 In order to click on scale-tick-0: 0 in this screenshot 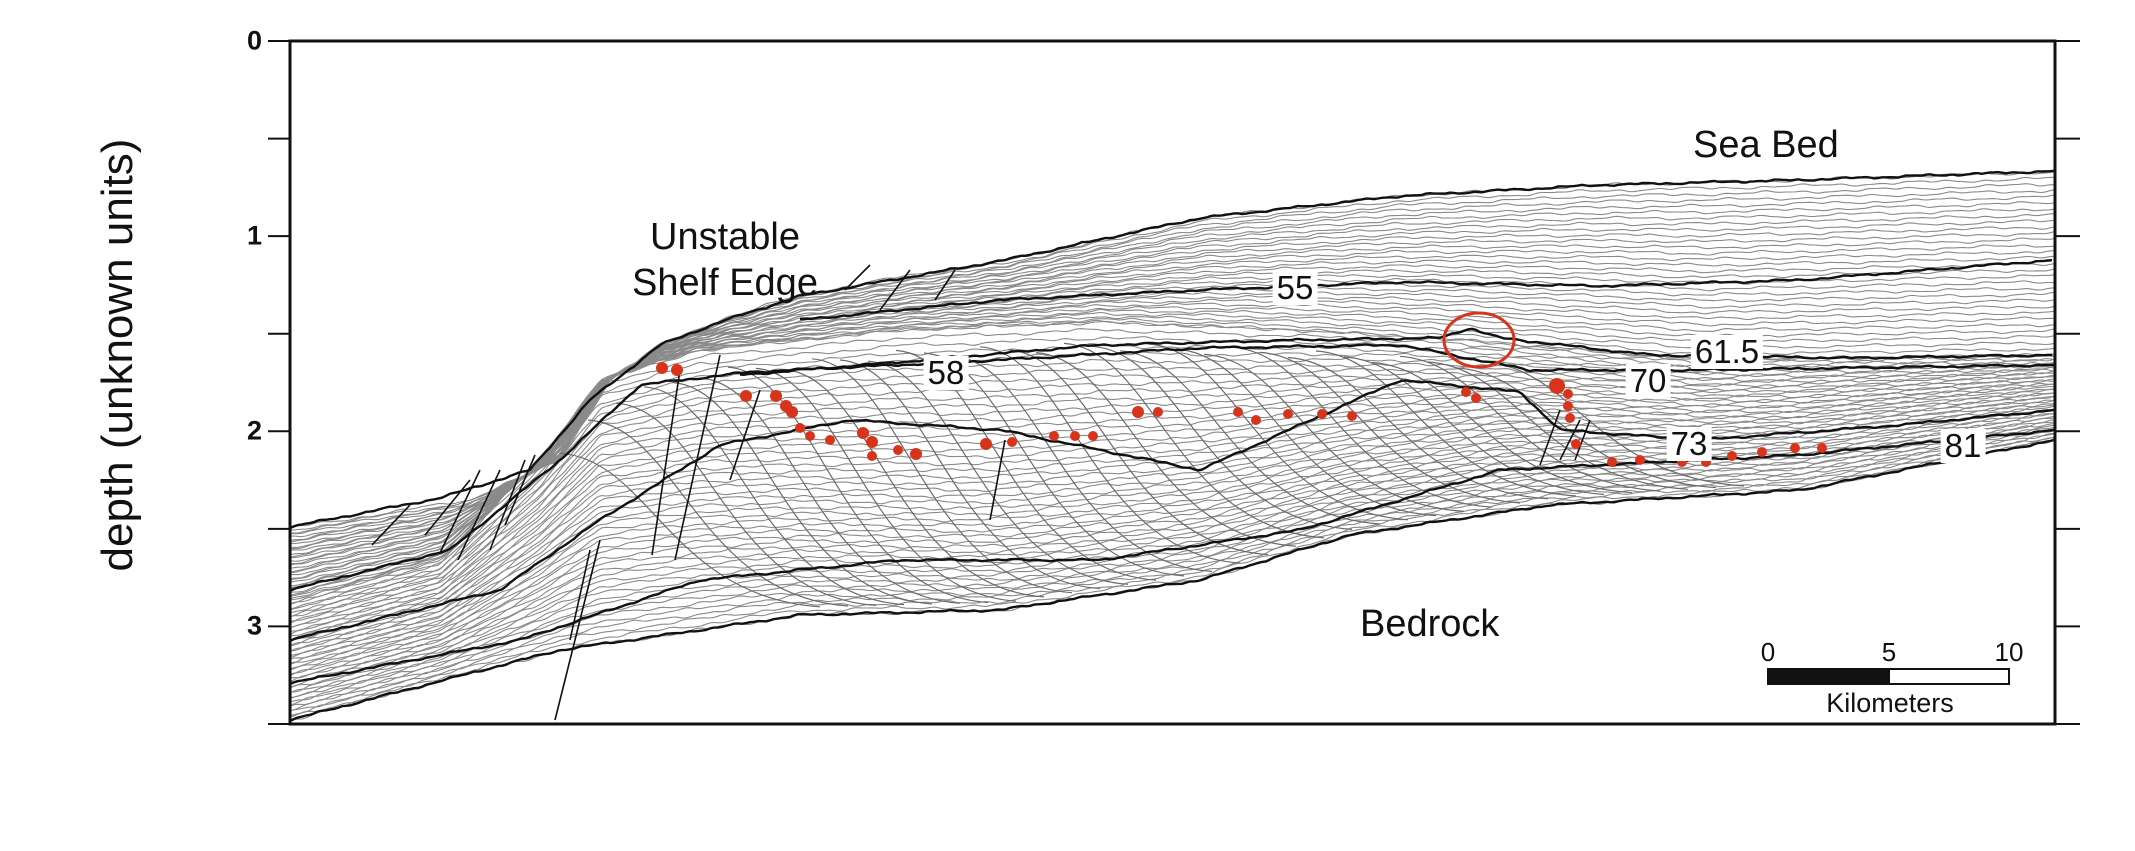, I will do `click(1768, 652)`.